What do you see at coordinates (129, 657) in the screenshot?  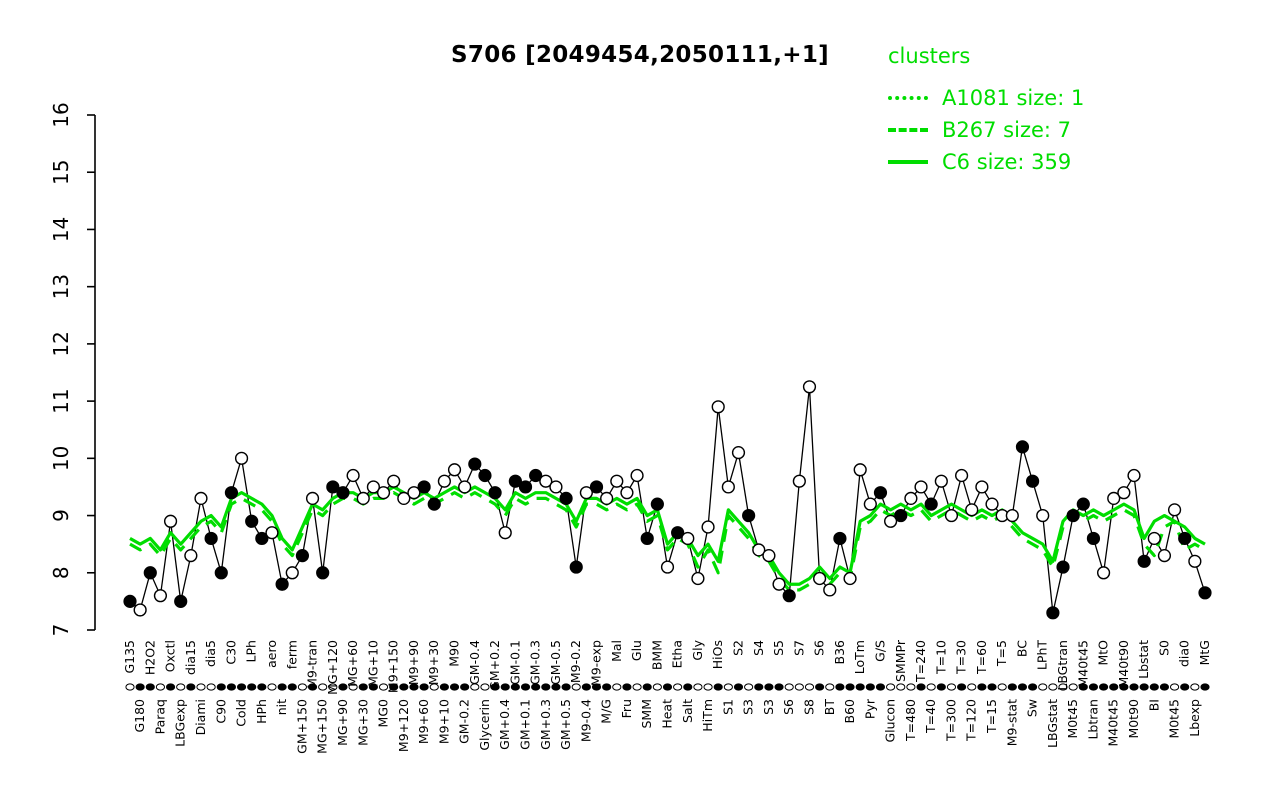 I see `x-tick-label: G135` at bounding box center [129, 657].